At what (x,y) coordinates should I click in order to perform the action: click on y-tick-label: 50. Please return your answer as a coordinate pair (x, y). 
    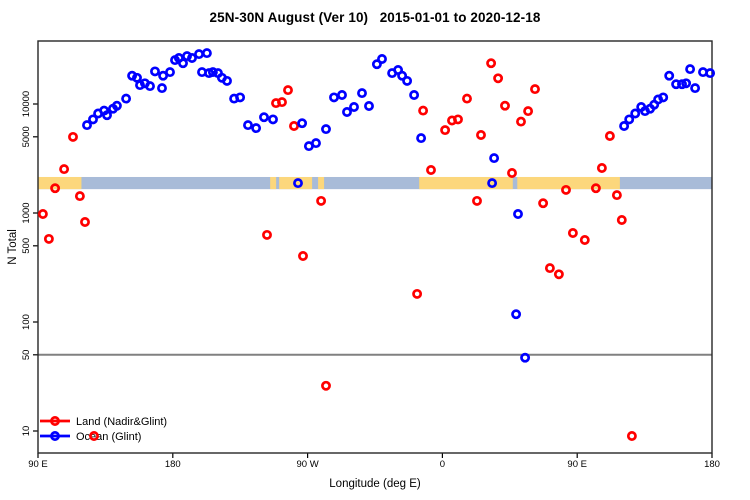
    Looking at the image, I should click on (26, 355).